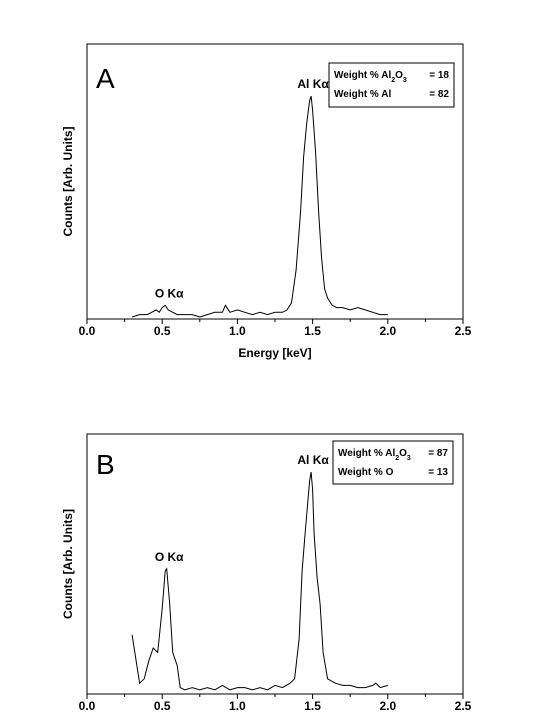  What do you see at coordinates (105, 78) in the screenshot?
I see `panel-letter: A` at bounding box center [105, 78].